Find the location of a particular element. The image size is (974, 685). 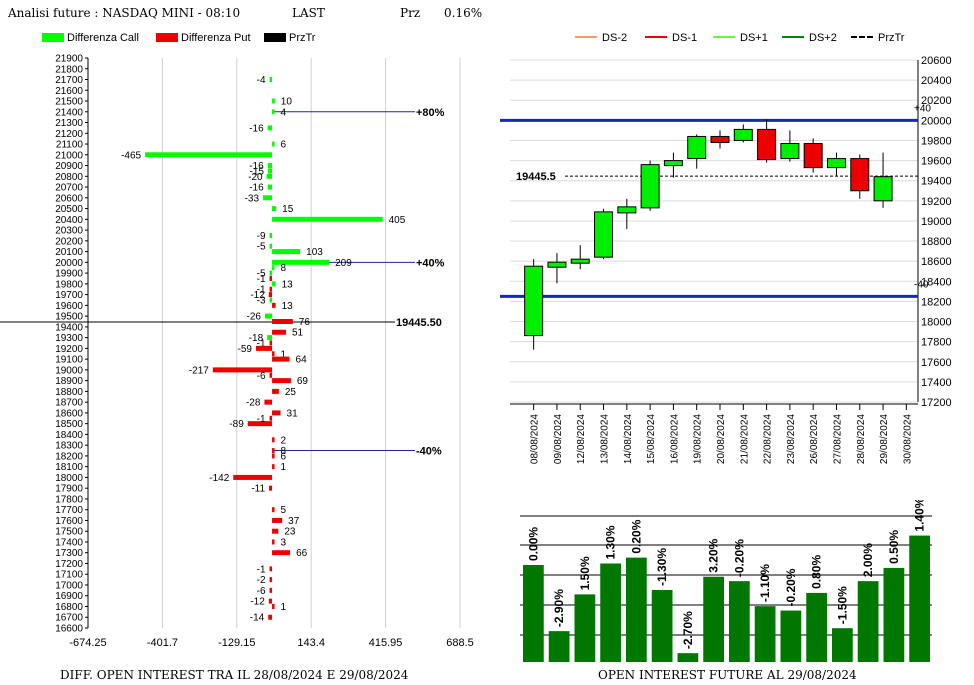

put-bar-label: 23 is located at coordinates (290, 532).